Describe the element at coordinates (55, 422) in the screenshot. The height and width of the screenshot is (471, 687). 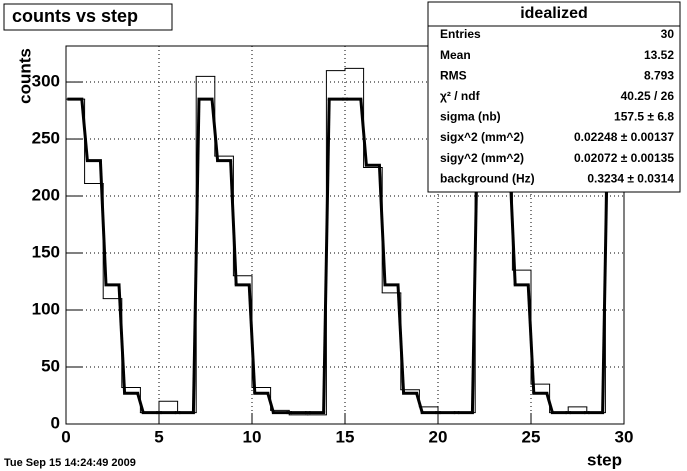
I see `y-tick-label: 0` at that location.